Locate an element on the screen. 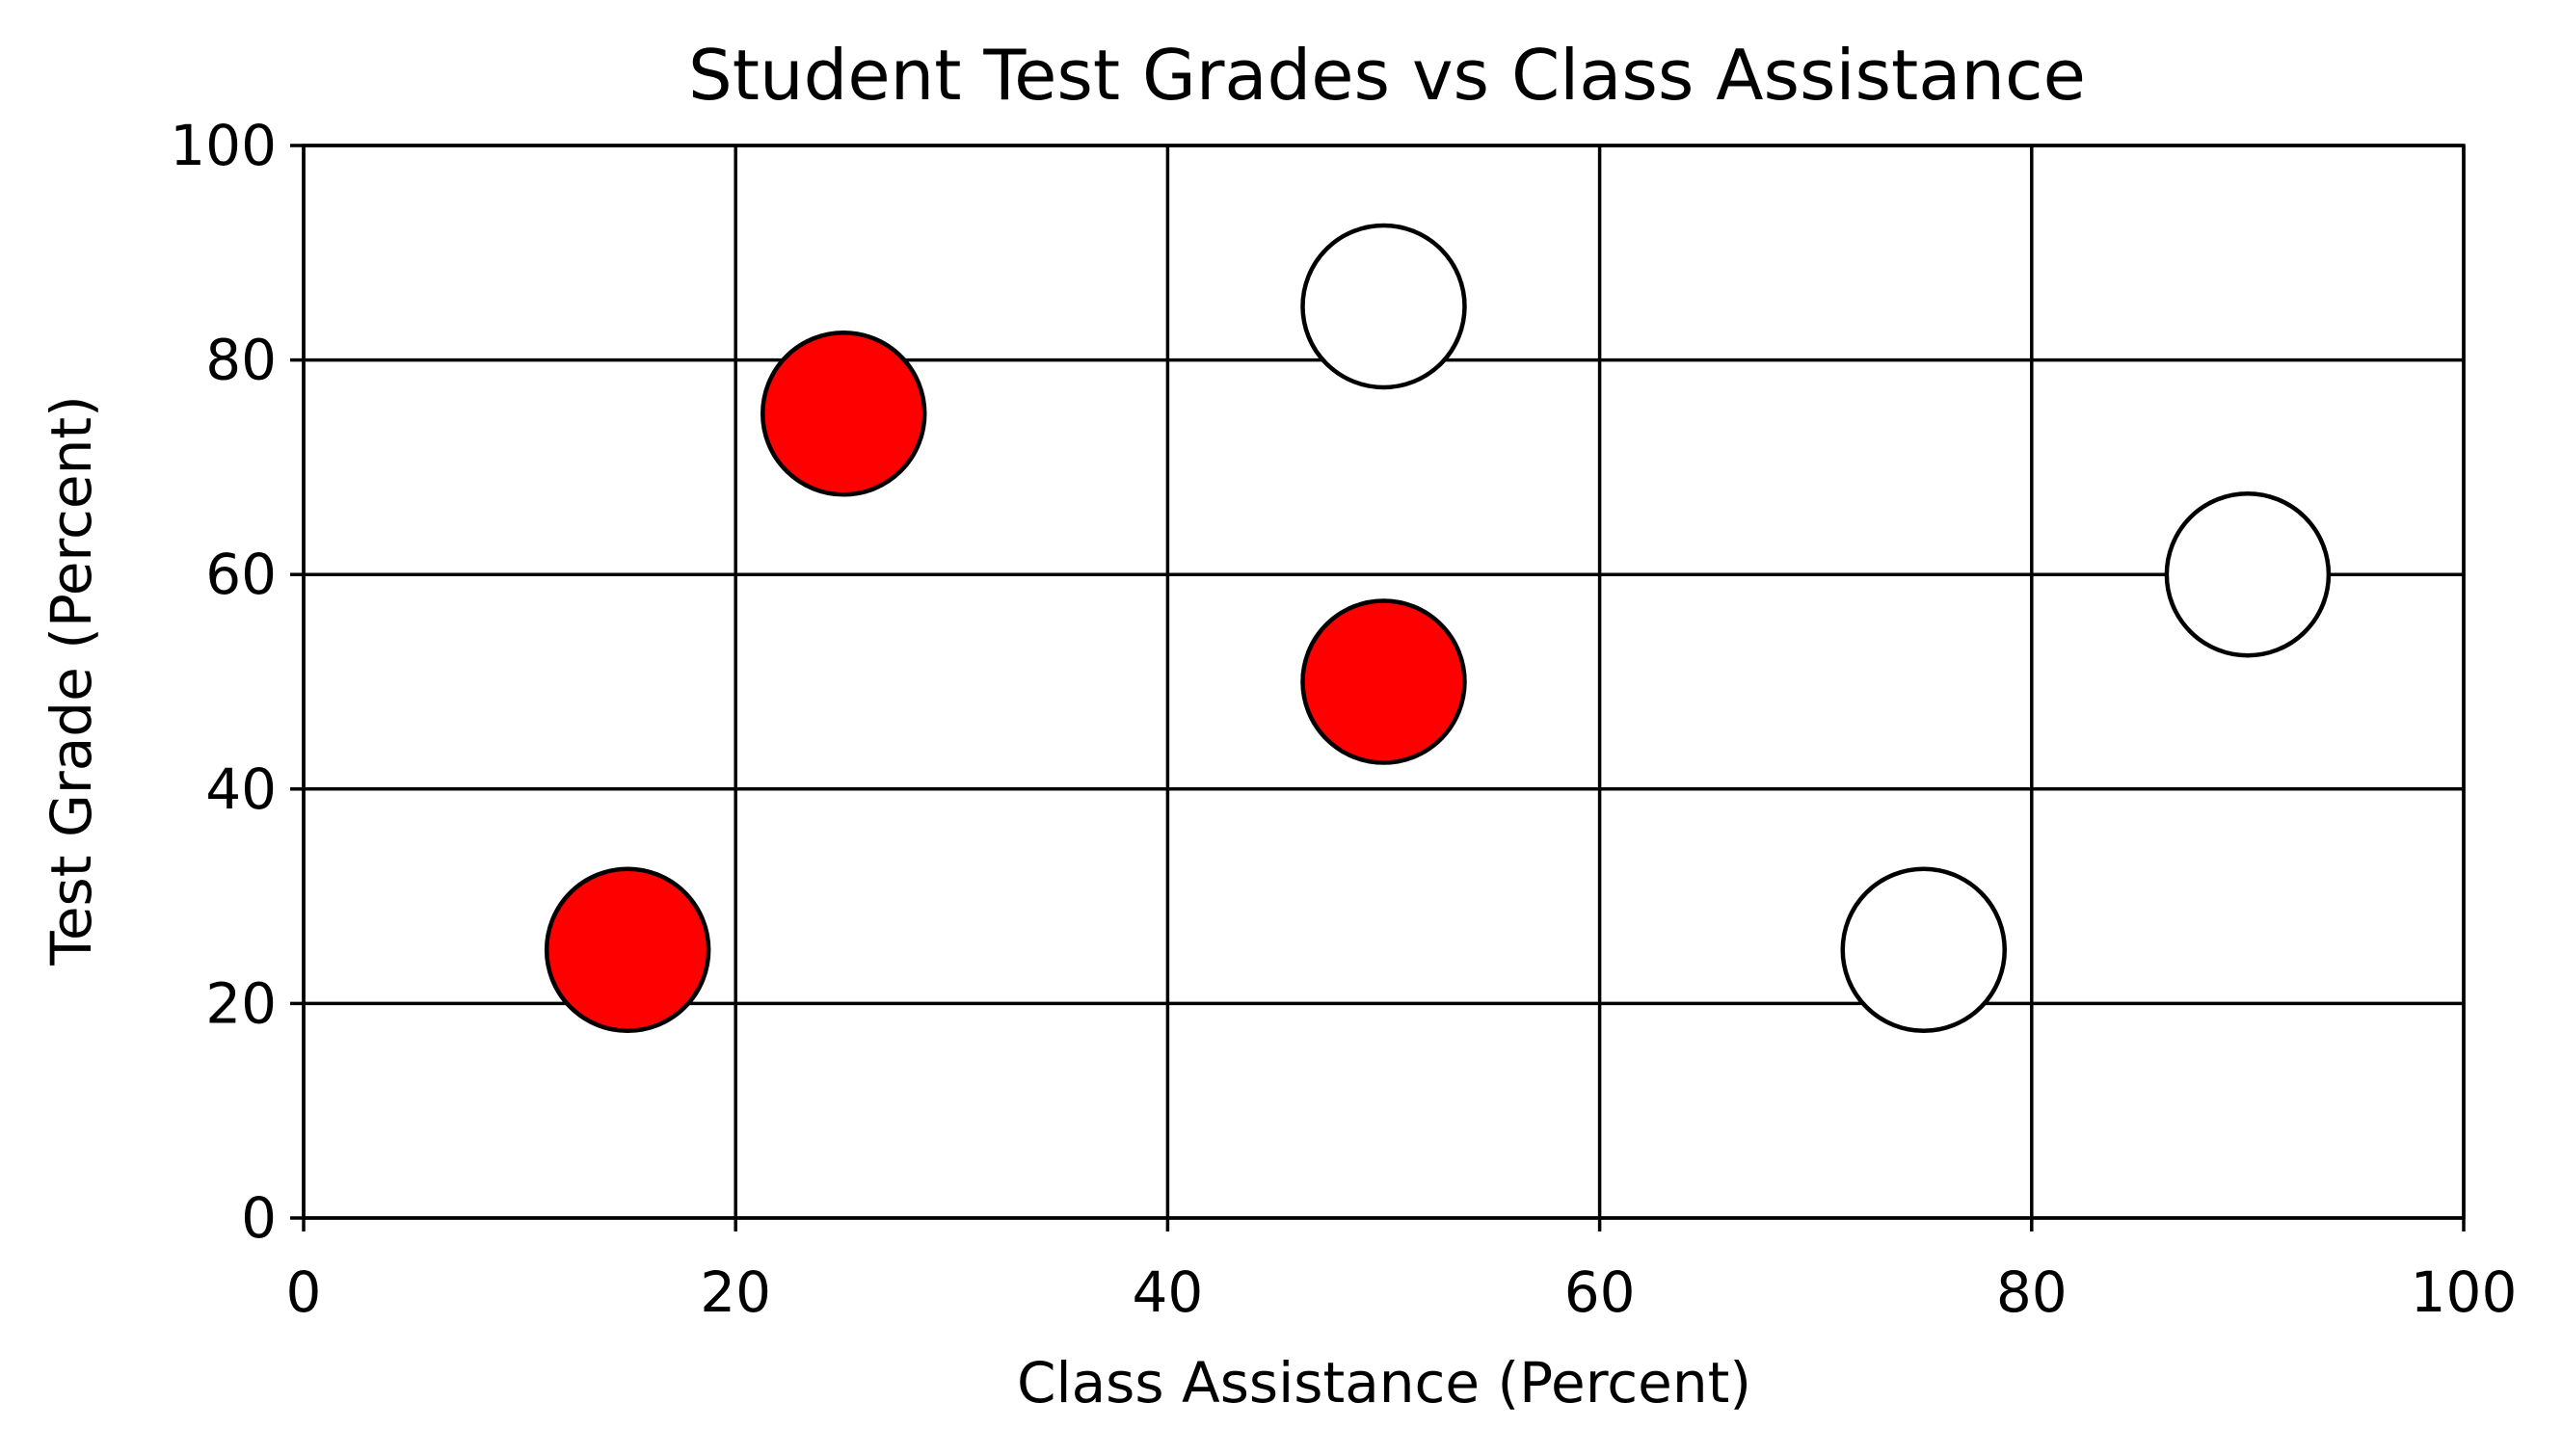  x-tick-label-3: 60 is located at coordinates (1600, 1292).